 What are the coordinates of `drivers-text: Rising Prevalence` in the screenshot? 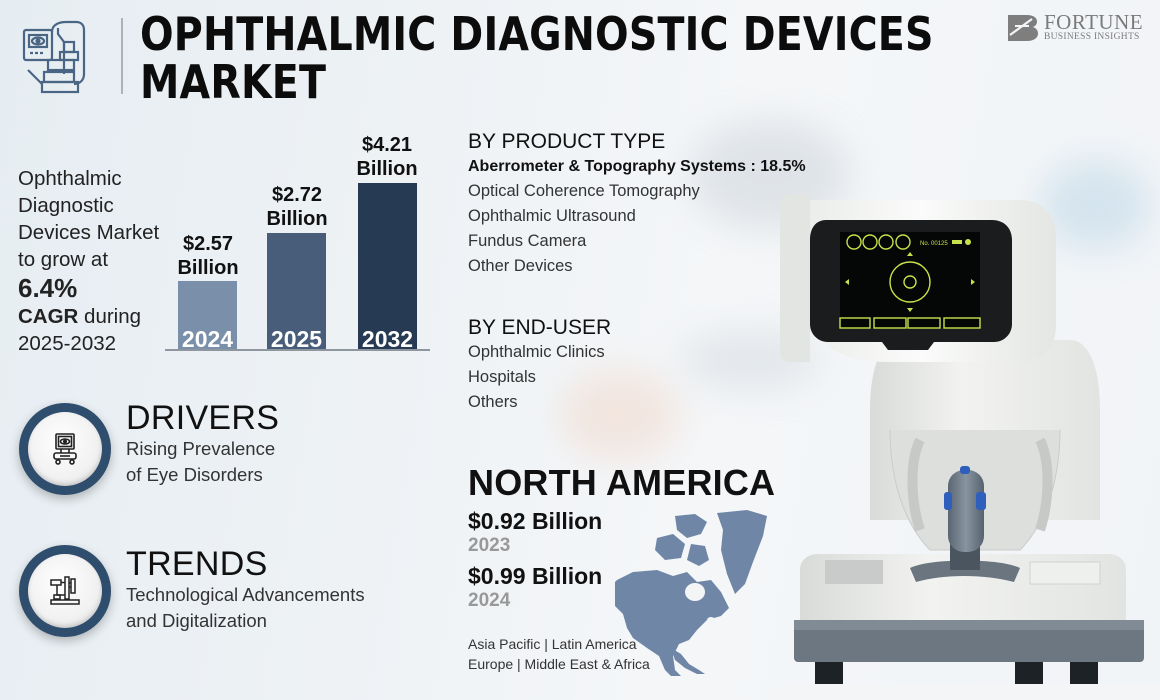 It's located at (201, 448).